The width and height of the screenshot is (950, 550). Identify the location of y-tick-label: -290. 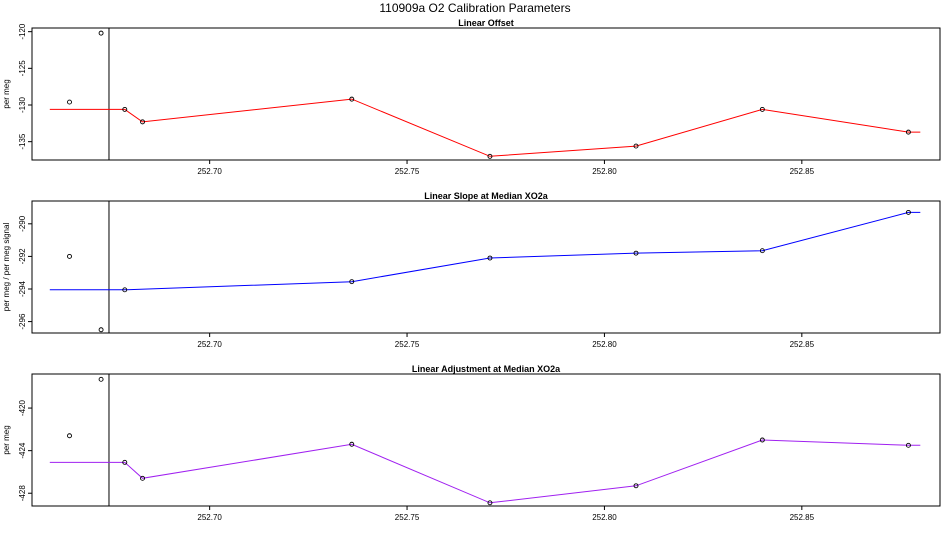
(22, 223).